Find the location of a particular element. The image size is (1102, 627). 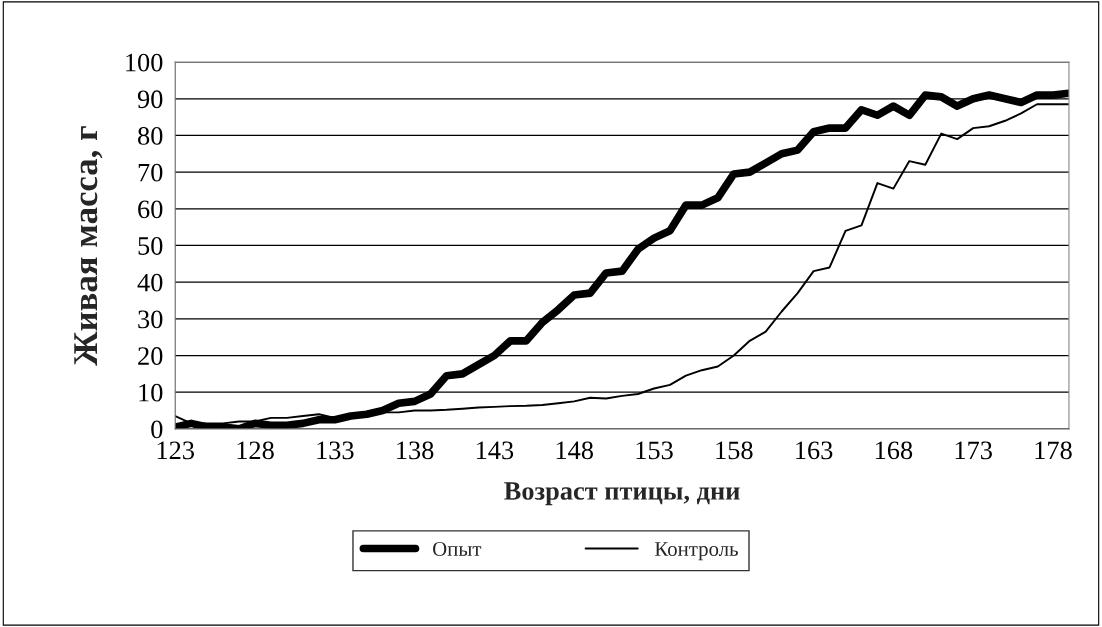

y-tick-label: 90 is located at coordinates (150, 99).